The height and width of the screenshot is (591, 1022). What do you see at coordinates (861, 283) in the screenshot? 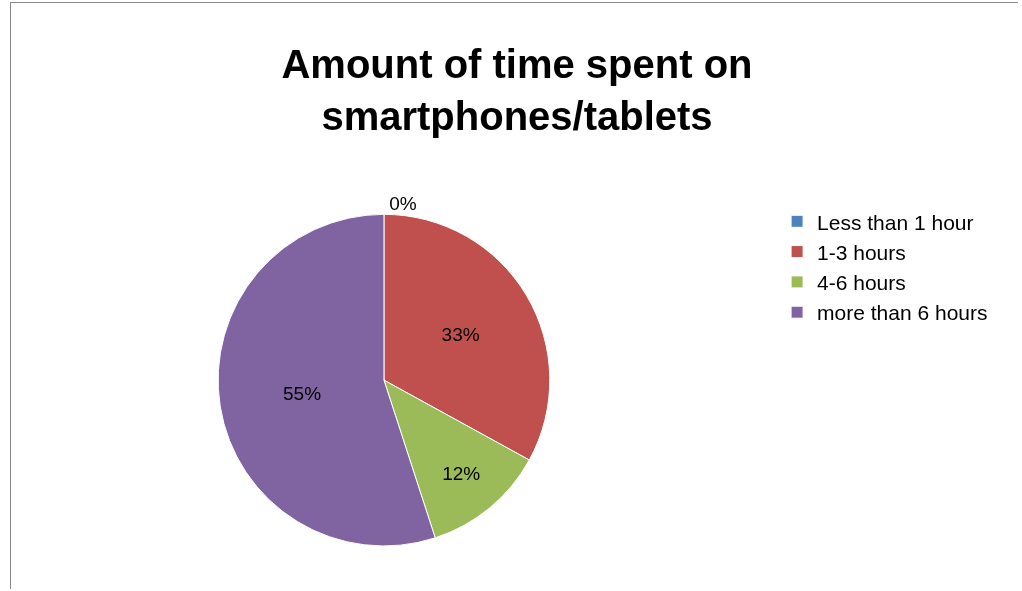
I see `legend-label: 4-6 hours` at bounding box center [861, 283].